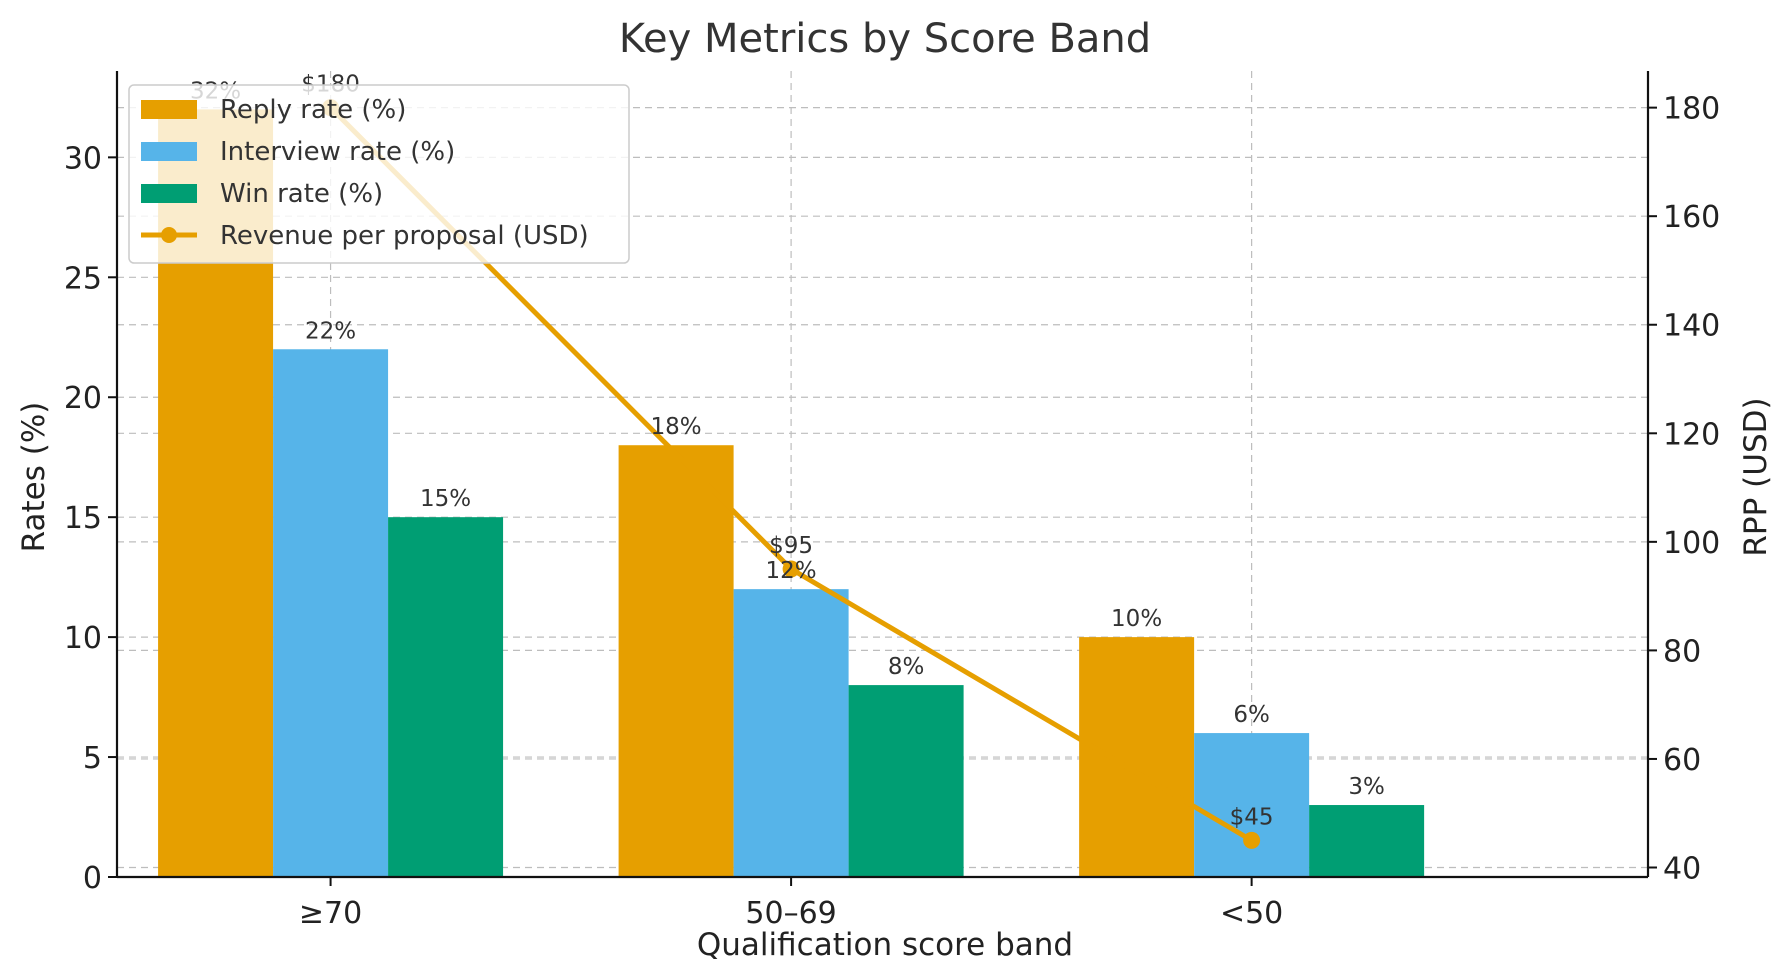 The image size is (1779, 980). I want to click on legend-label: Reply rate (%), so click(313, 110).